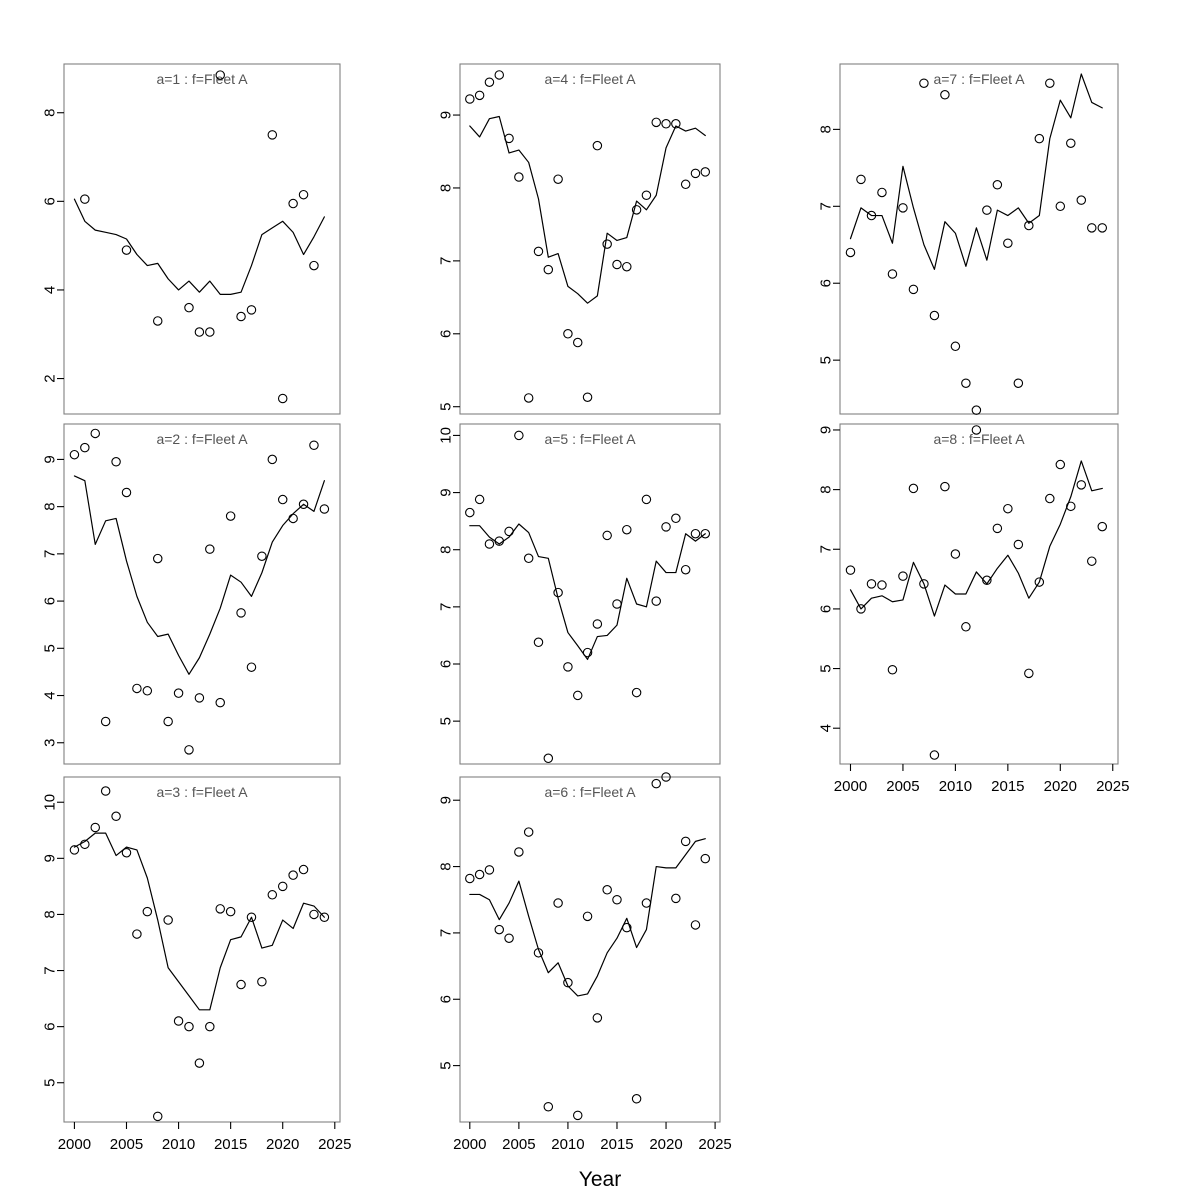 Image resolution: width=1200 pixels, height=1200 pixels. Describe the element at coordinates (202, 79) in the screenshot. I see `panel-title: a=1 : f=Fleet A` at that location.